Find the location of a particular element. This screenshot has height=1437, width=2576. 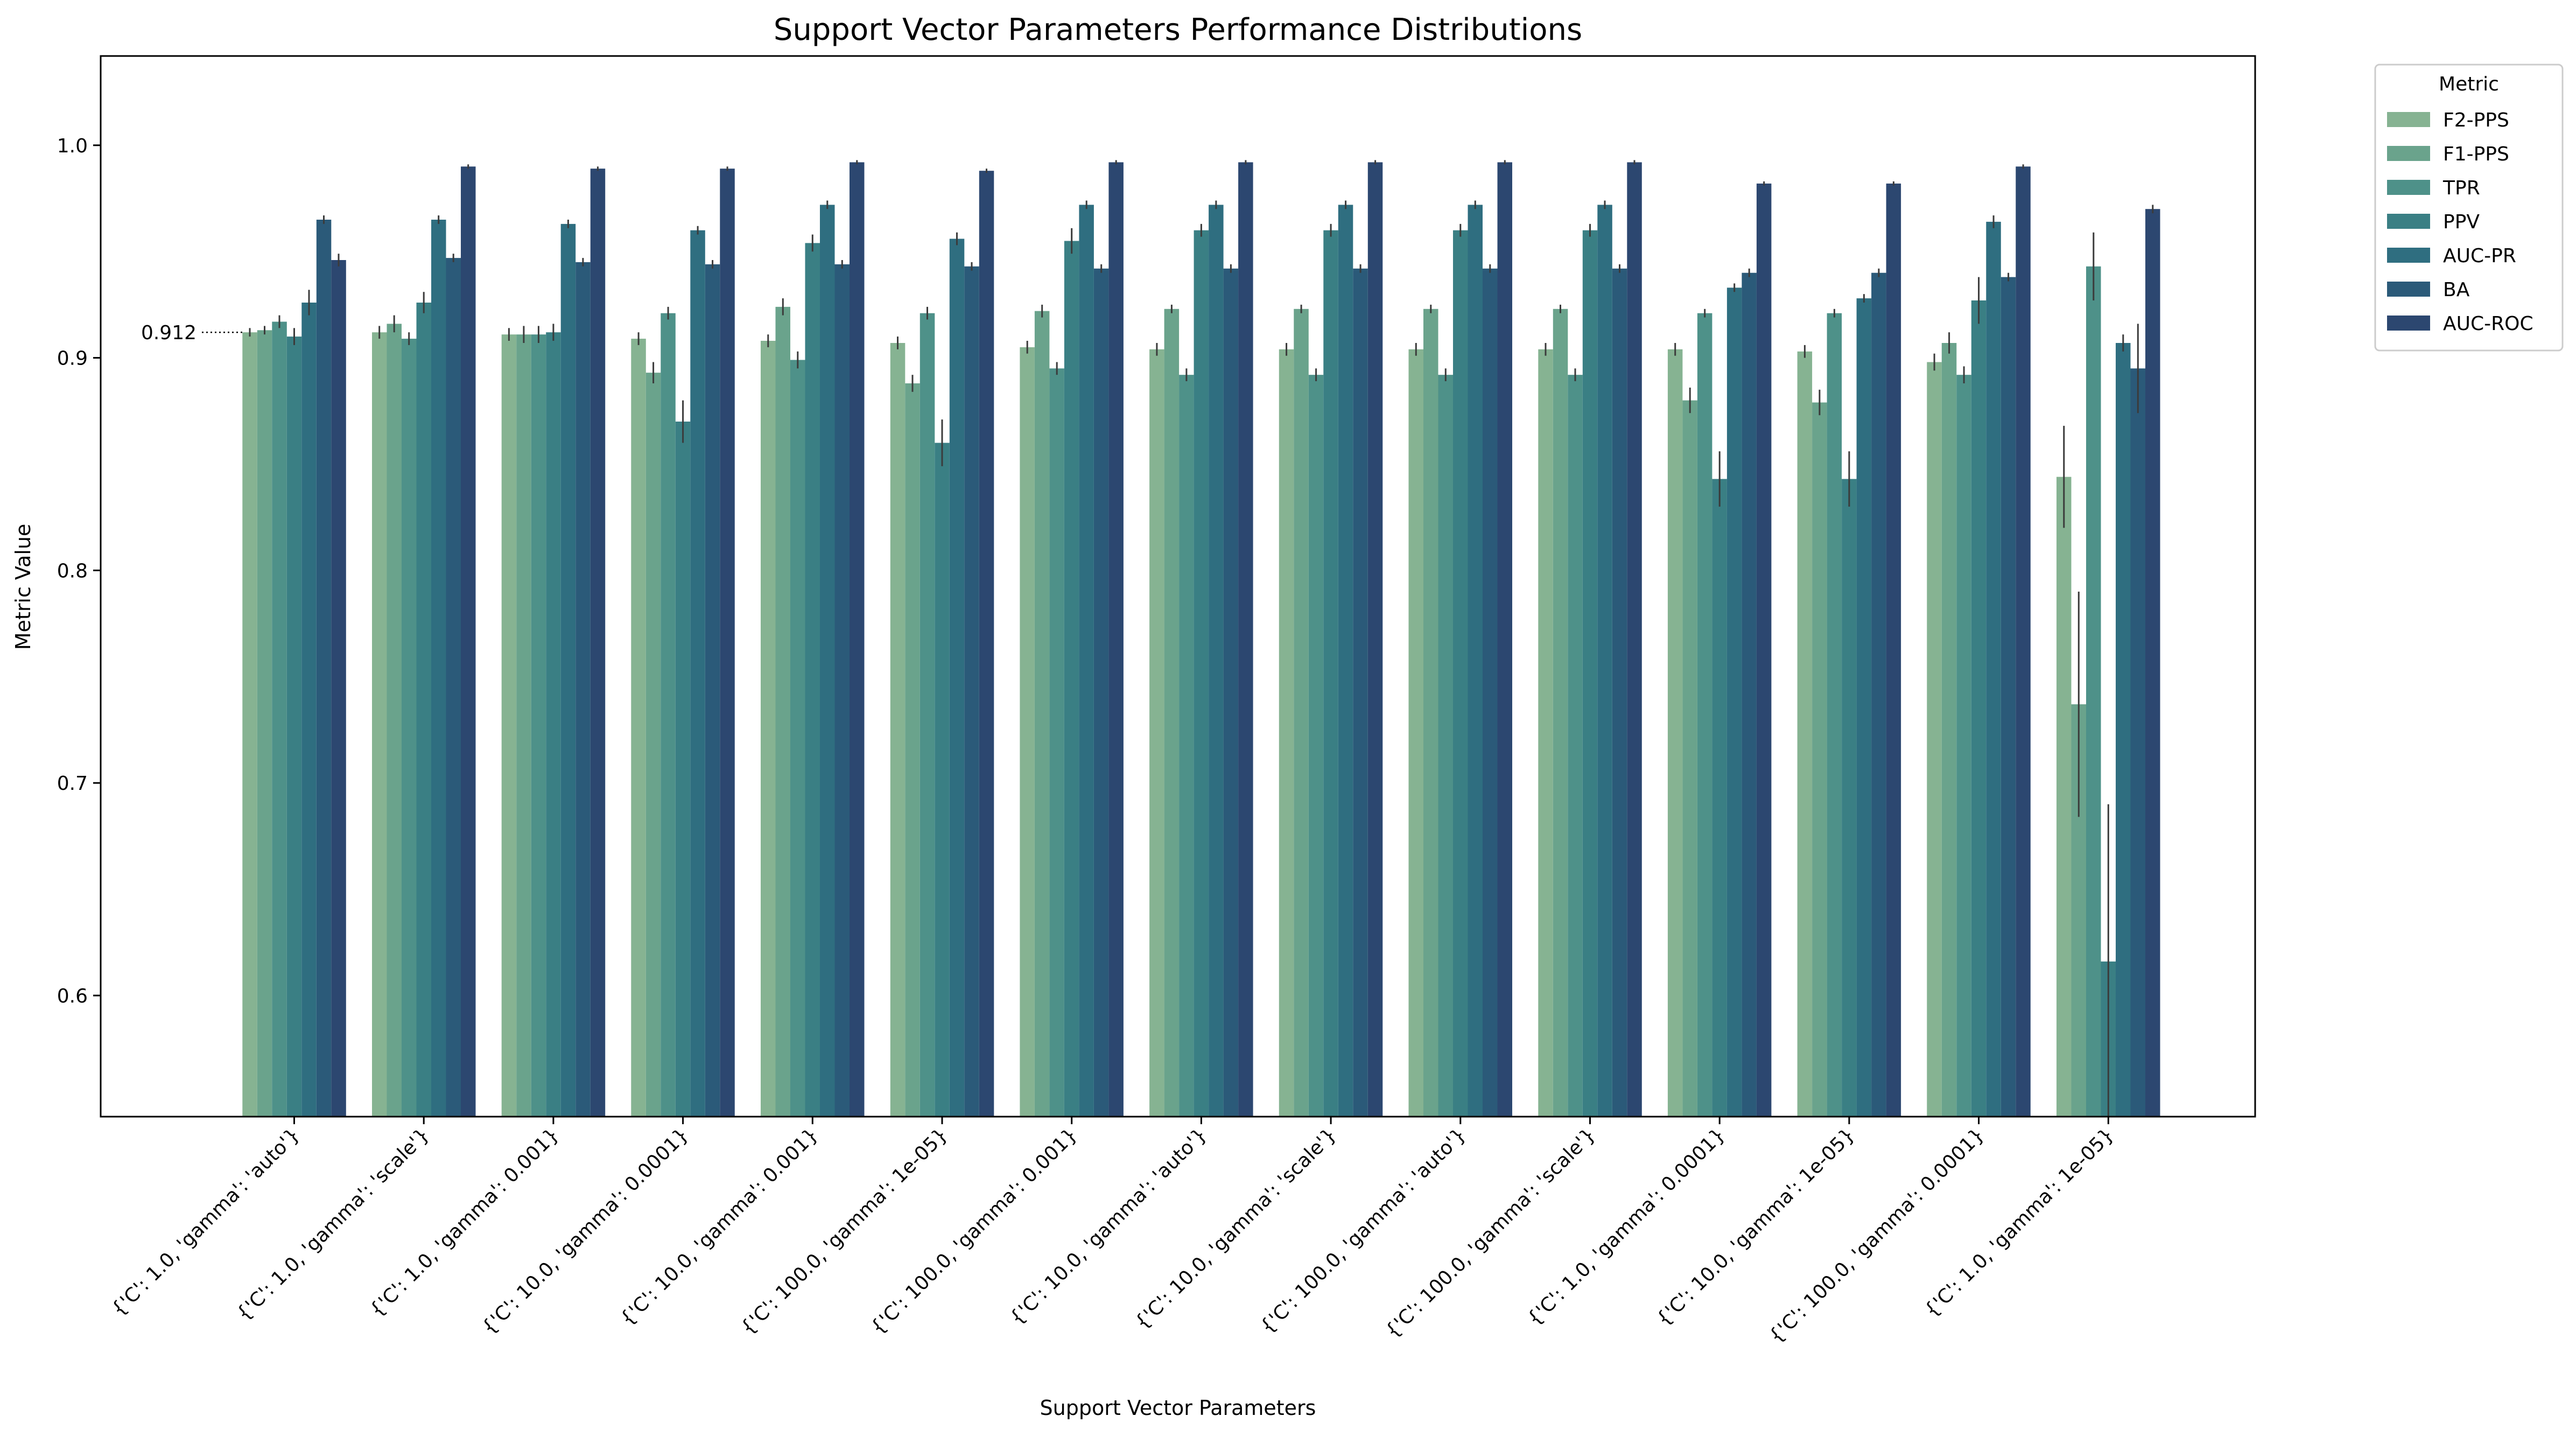

legend-swatch-auc-pr is located at coordinates (2408, 255).